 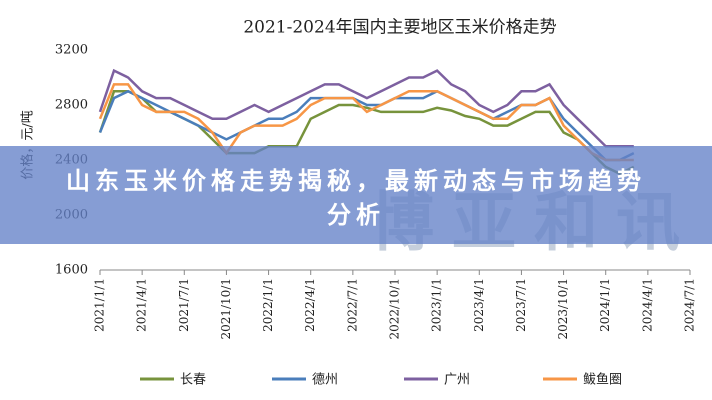 What do you see at coordinates (352, 305) in the screenshot?
I see `x-tick-label: 2022/7/1` at bounding box center [352, 305].